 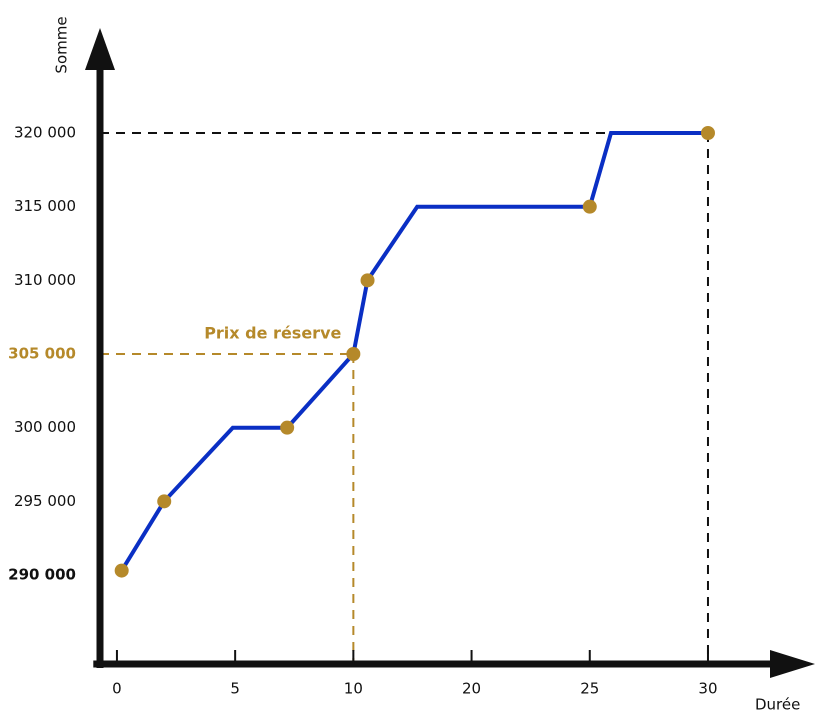 What do you see at coordinates (589, 689) in the screenshot?
I see `x-tick-label: 25` at bounding box center [589, 689].